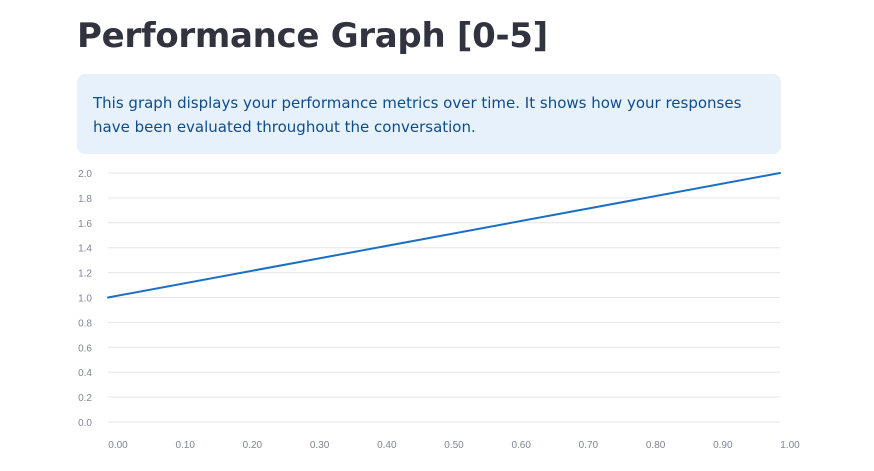 The width and height of the screenshot is (874, 471). I want to click on y-tick-label: 1.6, so click(85, 224).